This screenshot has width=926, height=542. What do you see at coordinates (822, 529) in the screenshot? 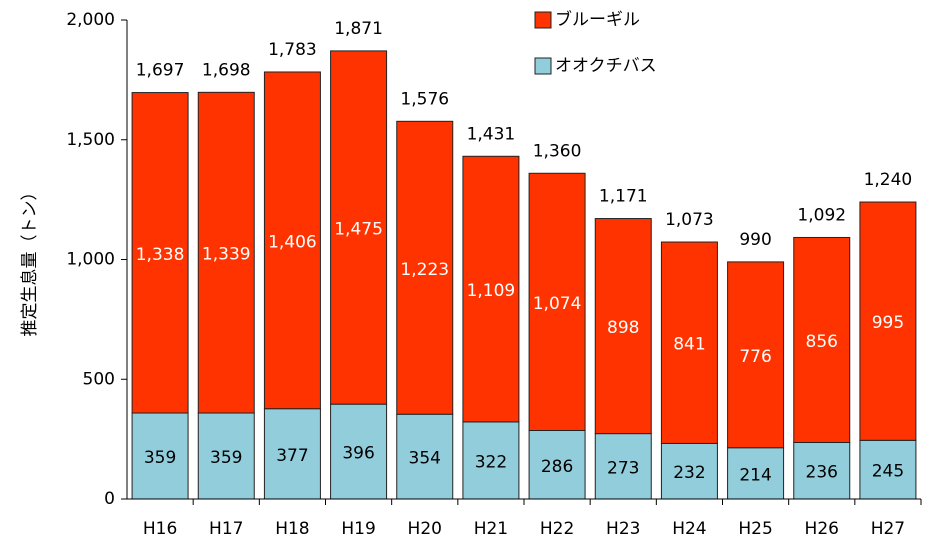
I see `x-tick-label: H26` at bounding box center [822, 529].